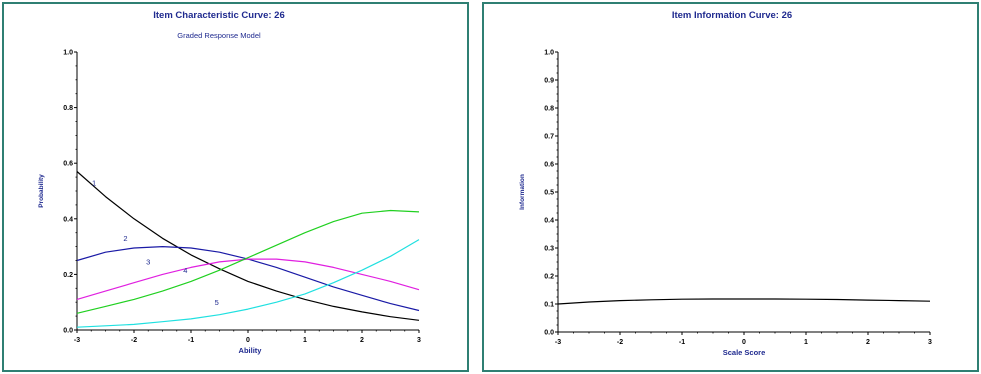 Image resolution: width=981 pixels, height=374 pixels. Describe the element at coordinates (930, 342) in the screenshot. I see `iic-x-tick-label: 3` at that location.